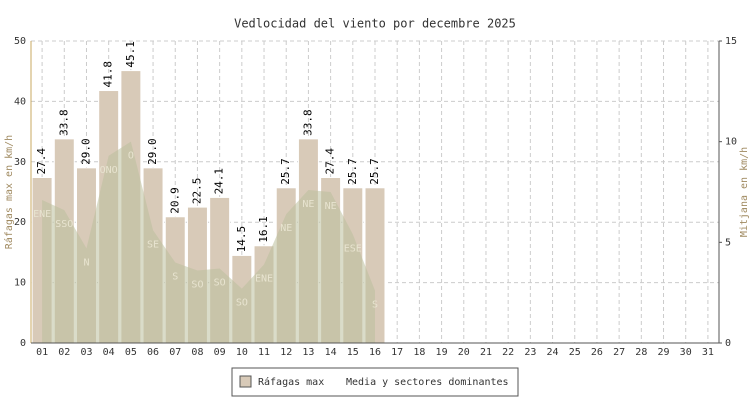 The height and width of the screenshot is (400, 750). Describe the element at coordinates (442, 352) in the screenshot. I see `x-tick-label: 19` at that location.